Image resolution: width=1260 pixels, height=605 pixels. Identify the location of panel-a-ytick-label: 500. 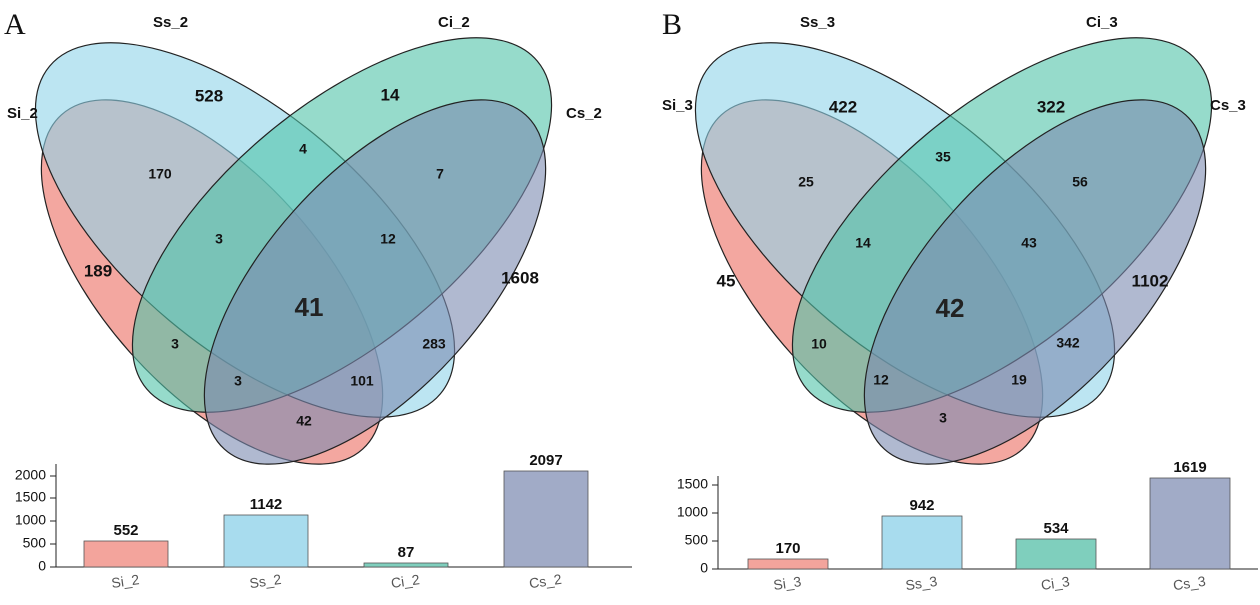
(35, 543).